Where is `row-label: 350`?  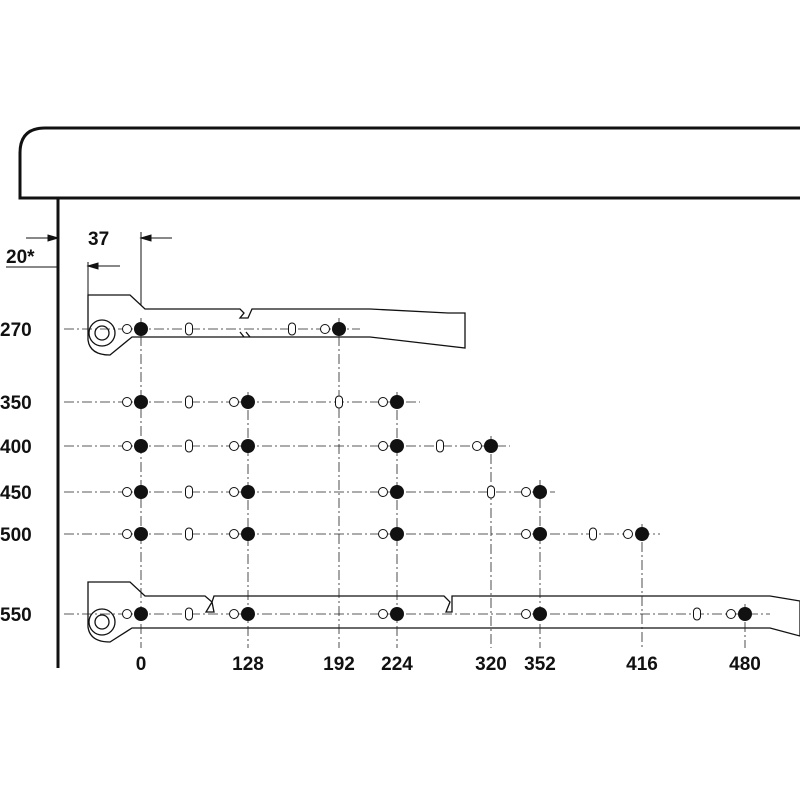 row-label: 350 is located at coordinates (16, 403).